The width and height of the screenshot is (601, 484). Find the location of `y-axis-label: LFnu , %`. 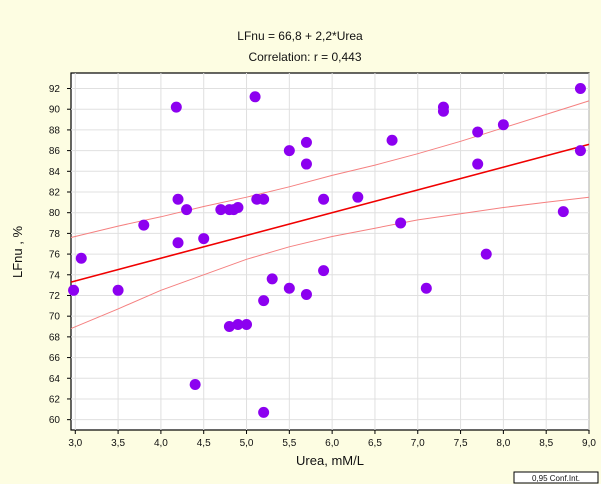

y-axis-label: LFnu , % is located at coordinates (17, 252).